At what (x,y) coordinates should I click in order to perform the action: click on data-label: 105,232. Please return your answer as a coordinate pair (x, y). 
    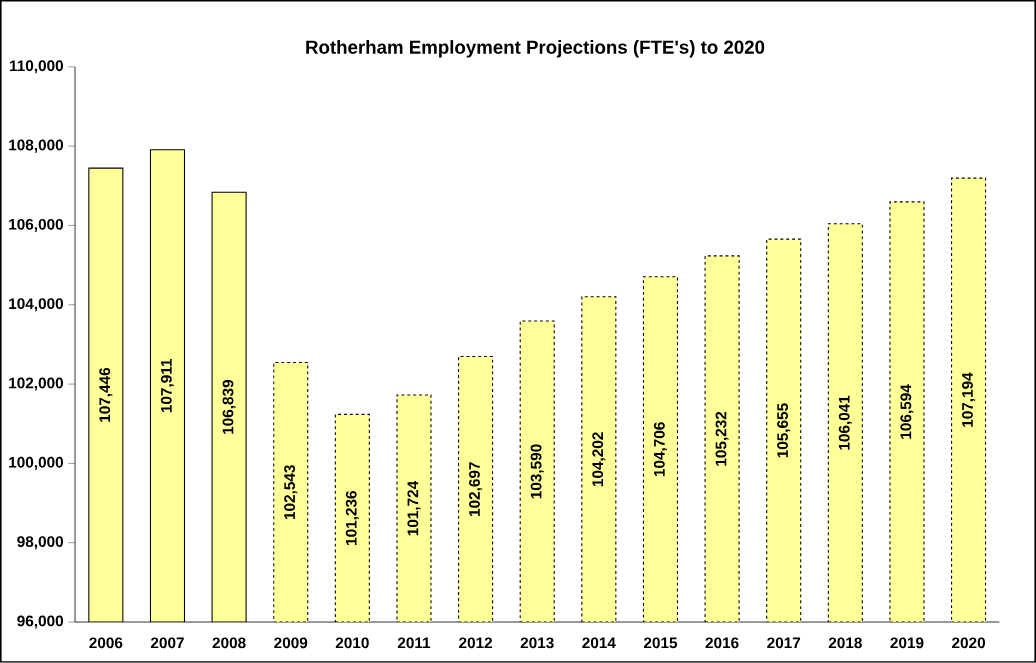
    Looking at the image, I should click on (722, 438).